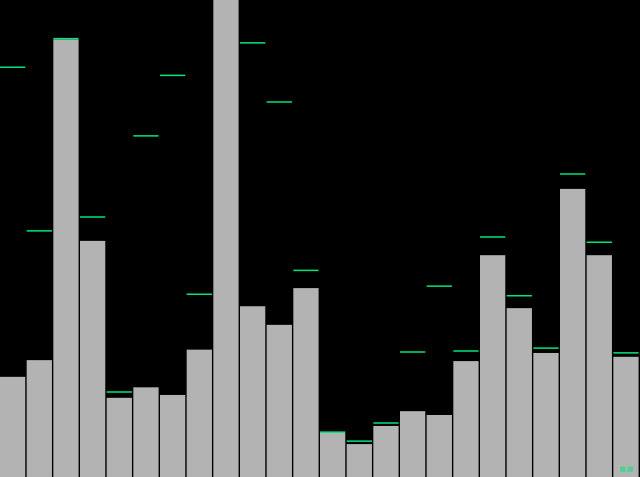 Image resolution: width=640 pixels, height=477 pixels. Describe the element at coordinates (626, 468) in the screenshot. I see `peak-meter-icon: ▪▪` at that location.